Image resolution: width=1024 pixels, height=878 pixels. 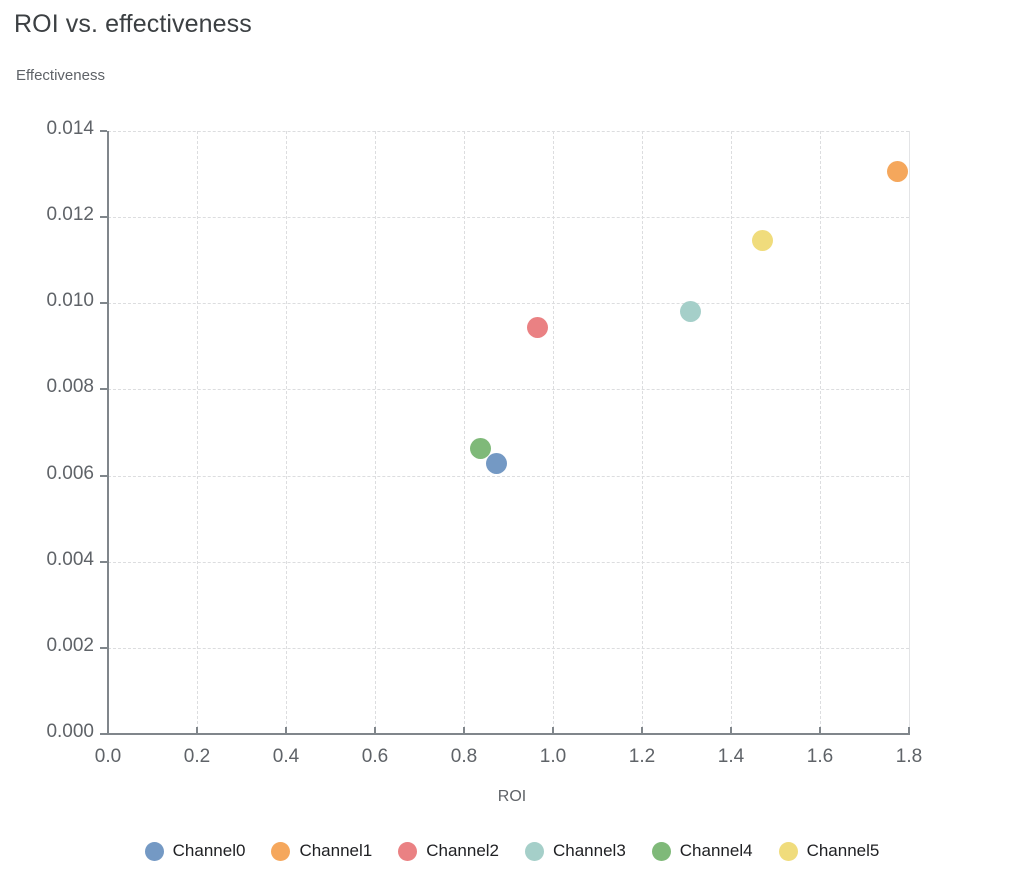 I want to click on x-axis-title: ROI, so click(x=512, y=796).